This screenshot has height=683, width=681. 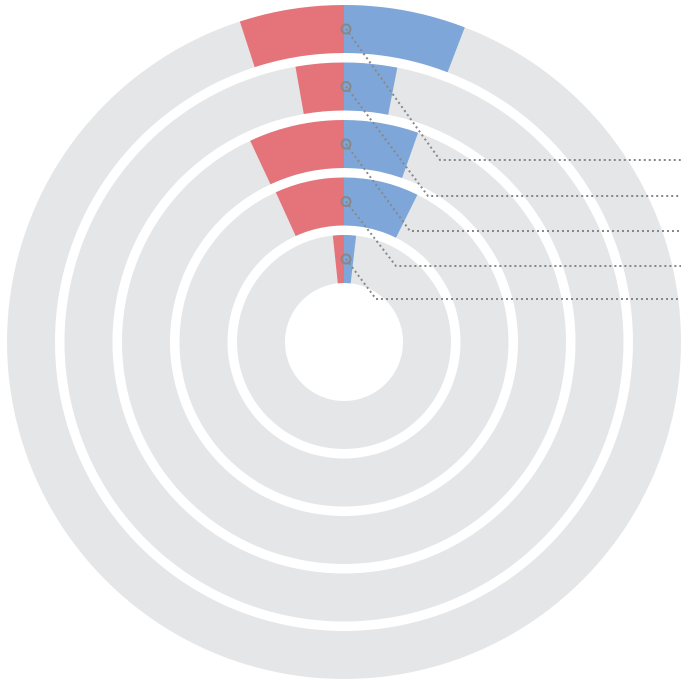 I want to click on ring-track, so click(x=343, y=342).